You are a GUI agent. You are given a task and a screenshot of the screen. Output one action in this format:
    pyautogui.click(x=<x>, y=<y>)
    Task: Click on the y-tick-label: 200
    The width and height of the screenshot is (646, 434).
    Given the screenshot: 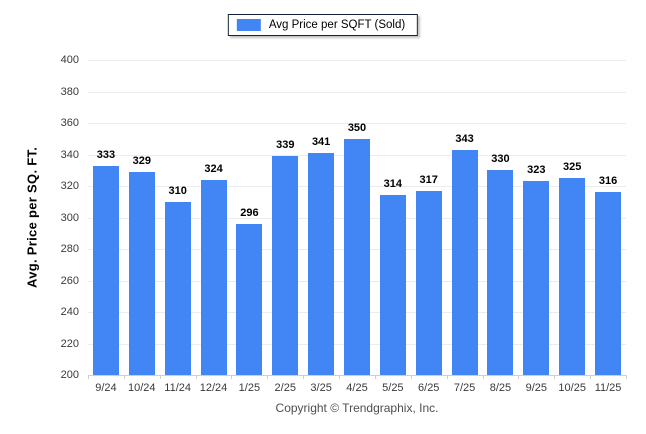 What is the action you would take?
    pyautogui.click(x=69, y=375)
    